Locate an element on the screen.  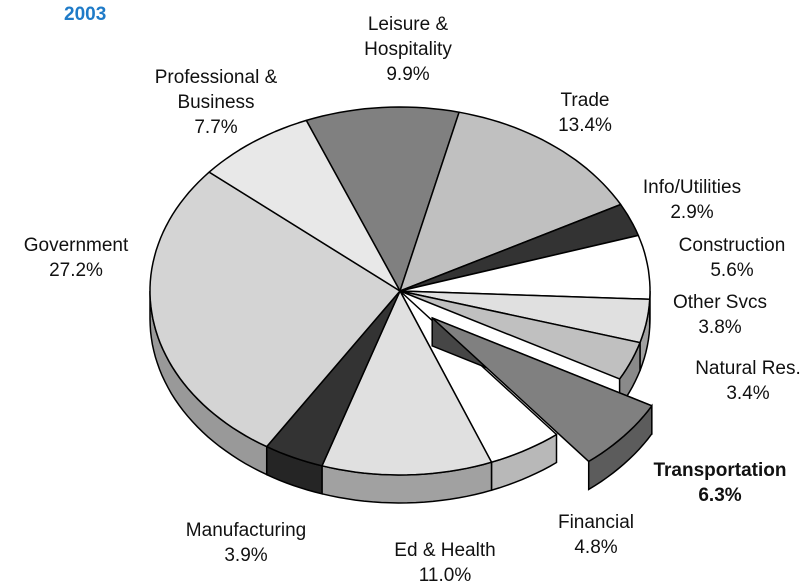
slice-label: Government 27.2% is located at coordinates (76, 258).